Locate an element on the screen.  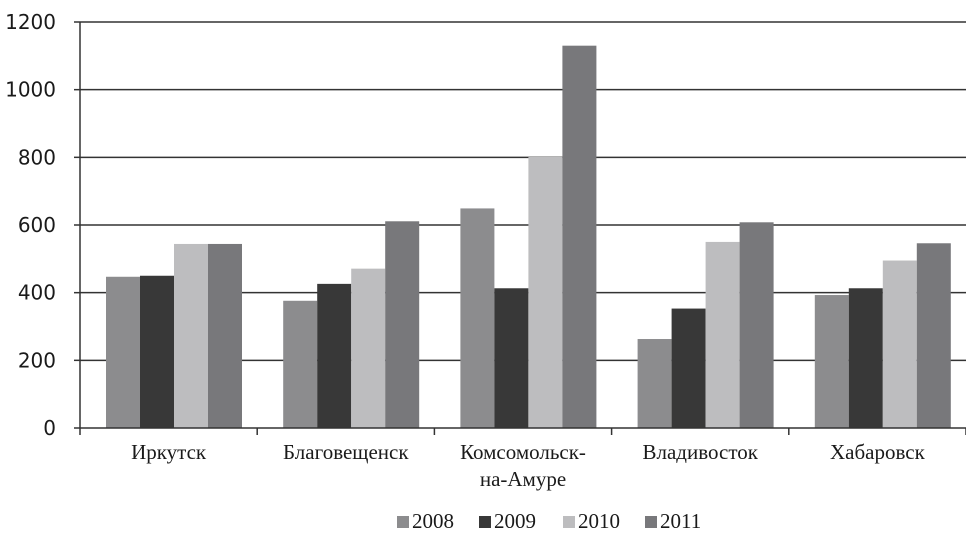
legend-label-2009: 2009 is located at coordinates (515, 521).